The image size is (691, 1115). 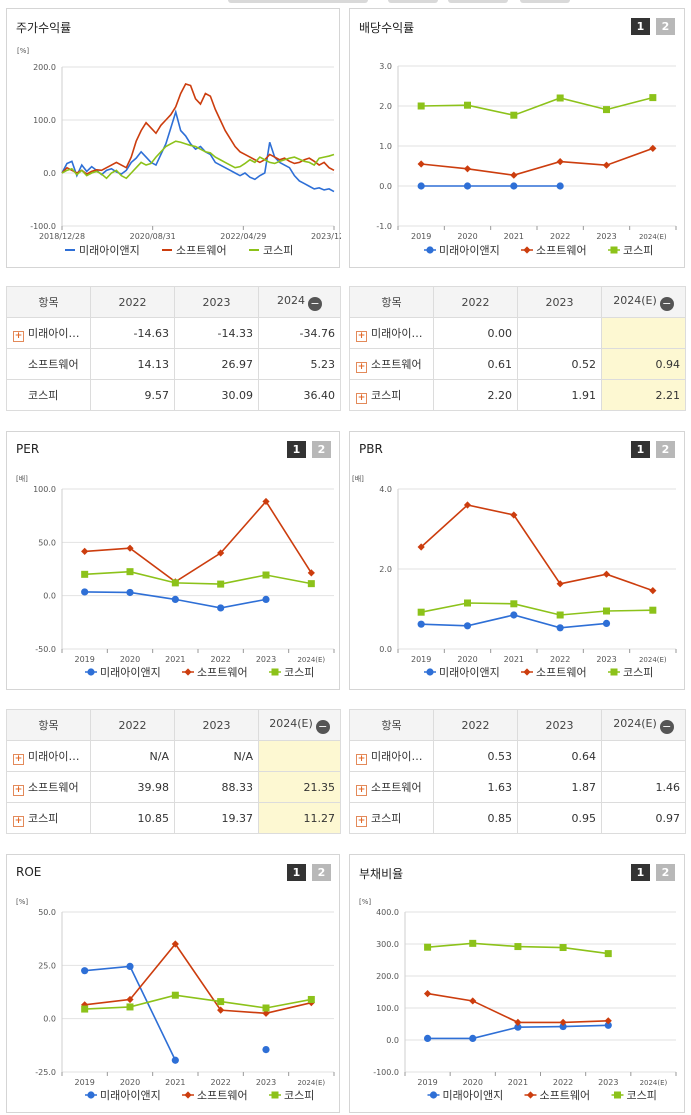 I want to click on axis-unit-label: [배], so click(x=358, y=478).